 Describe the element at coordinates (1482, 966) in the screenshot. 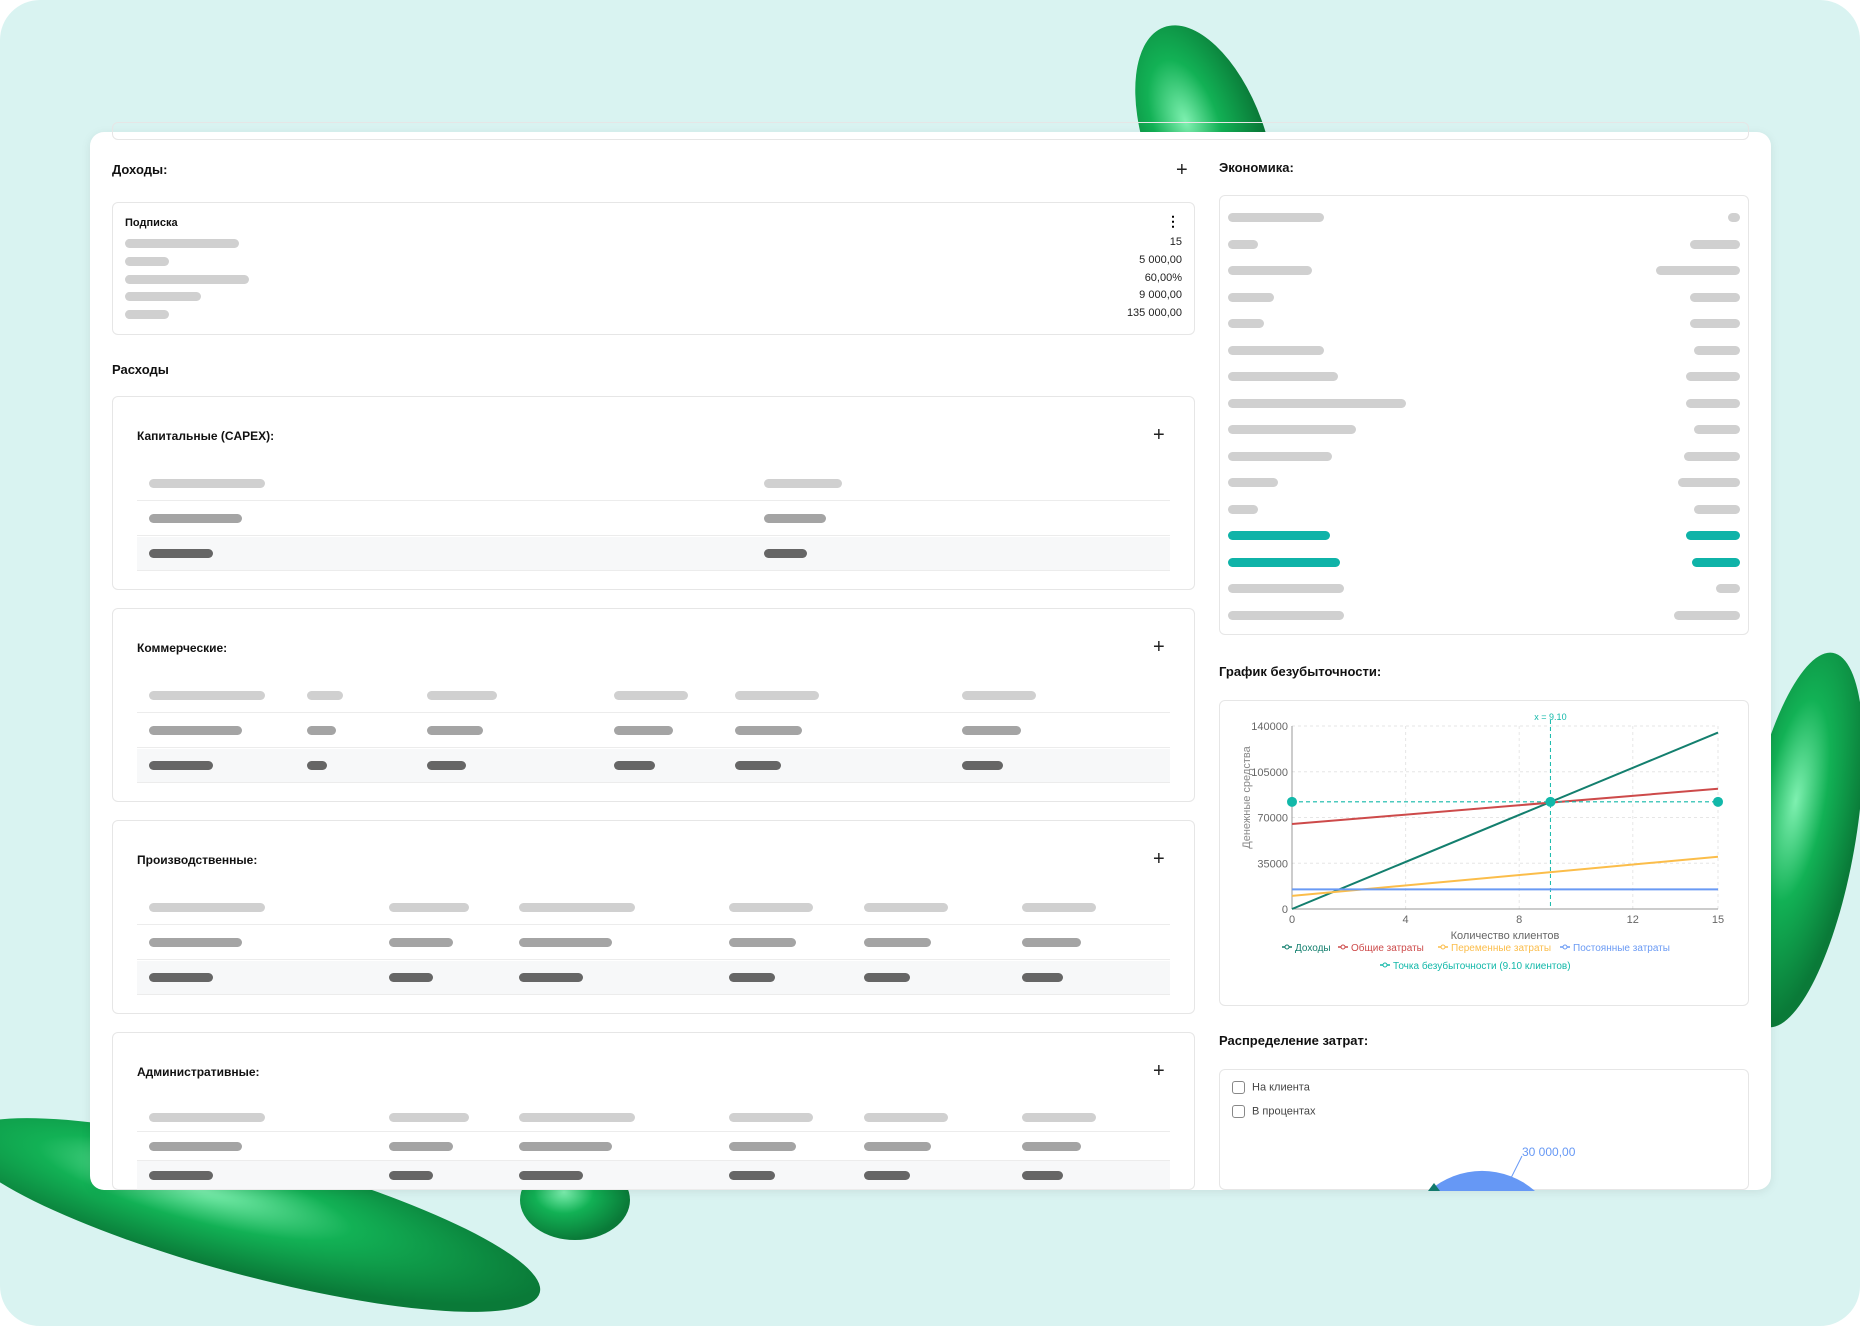

I see `legend-item: Точка безубыточности (9.10 клиентов)` at that location.